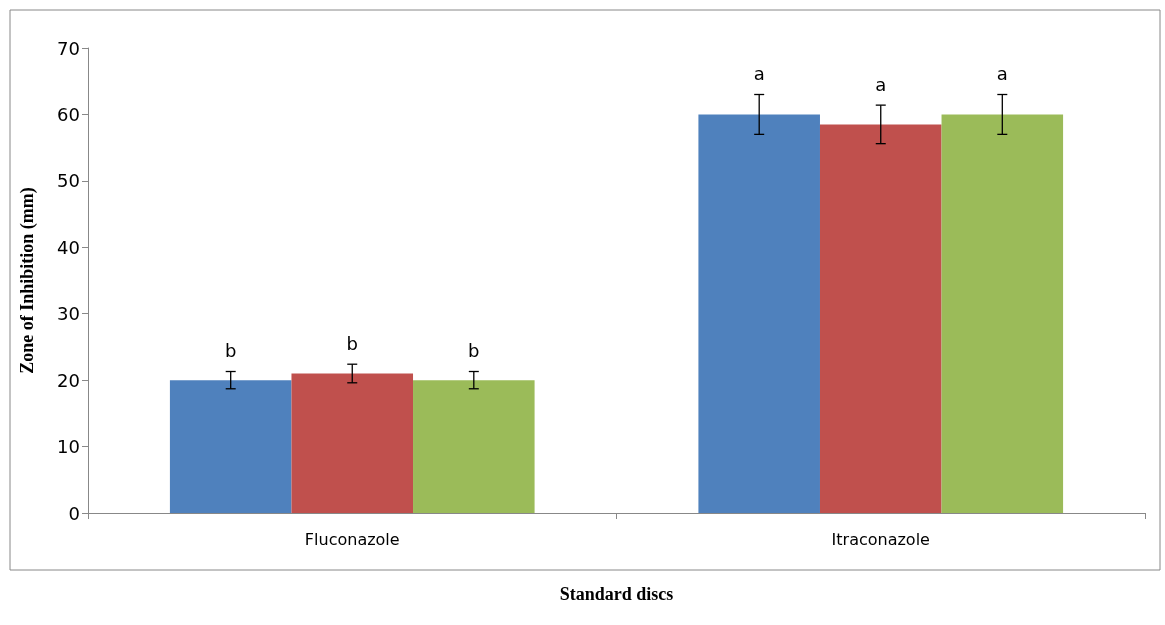  What do you see at coordinates (27, 280) in the screenshot?
I see `y-axis-title: Zone of Inhibition (mm)` at bounding box center [27, 280].